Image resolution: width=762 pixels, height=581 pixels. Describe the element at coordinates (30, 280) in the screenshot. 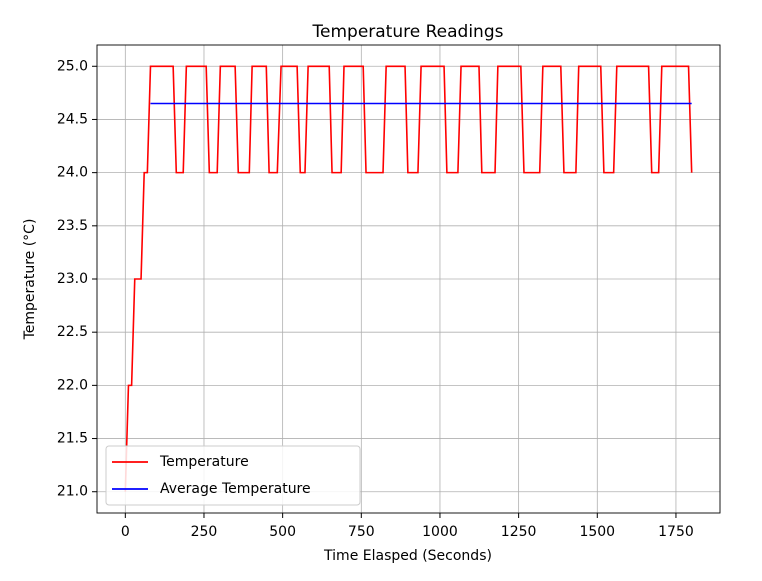

I see `y-axis-label: Temperature (°C)` at that location.